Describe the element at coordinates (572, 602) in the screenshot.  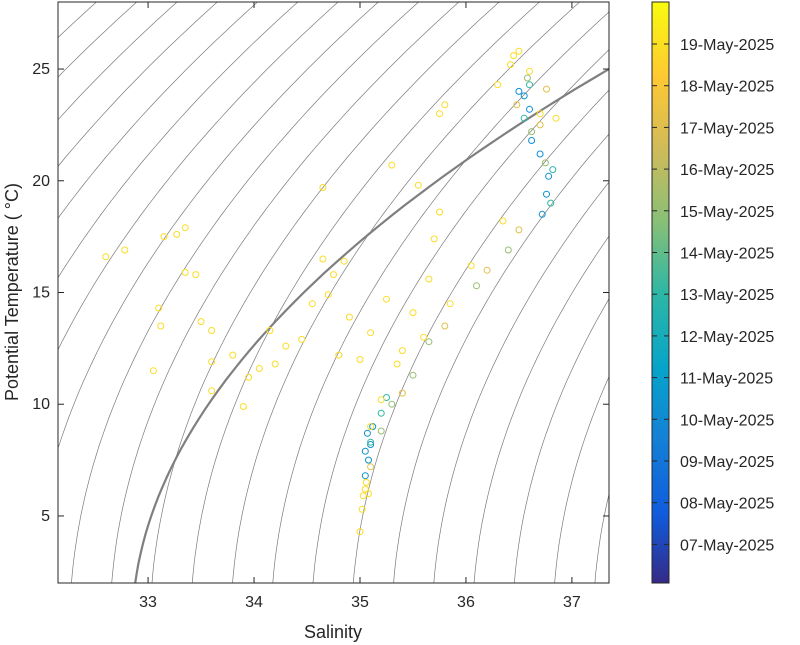
I see `x-tick-label: 37` at that location.